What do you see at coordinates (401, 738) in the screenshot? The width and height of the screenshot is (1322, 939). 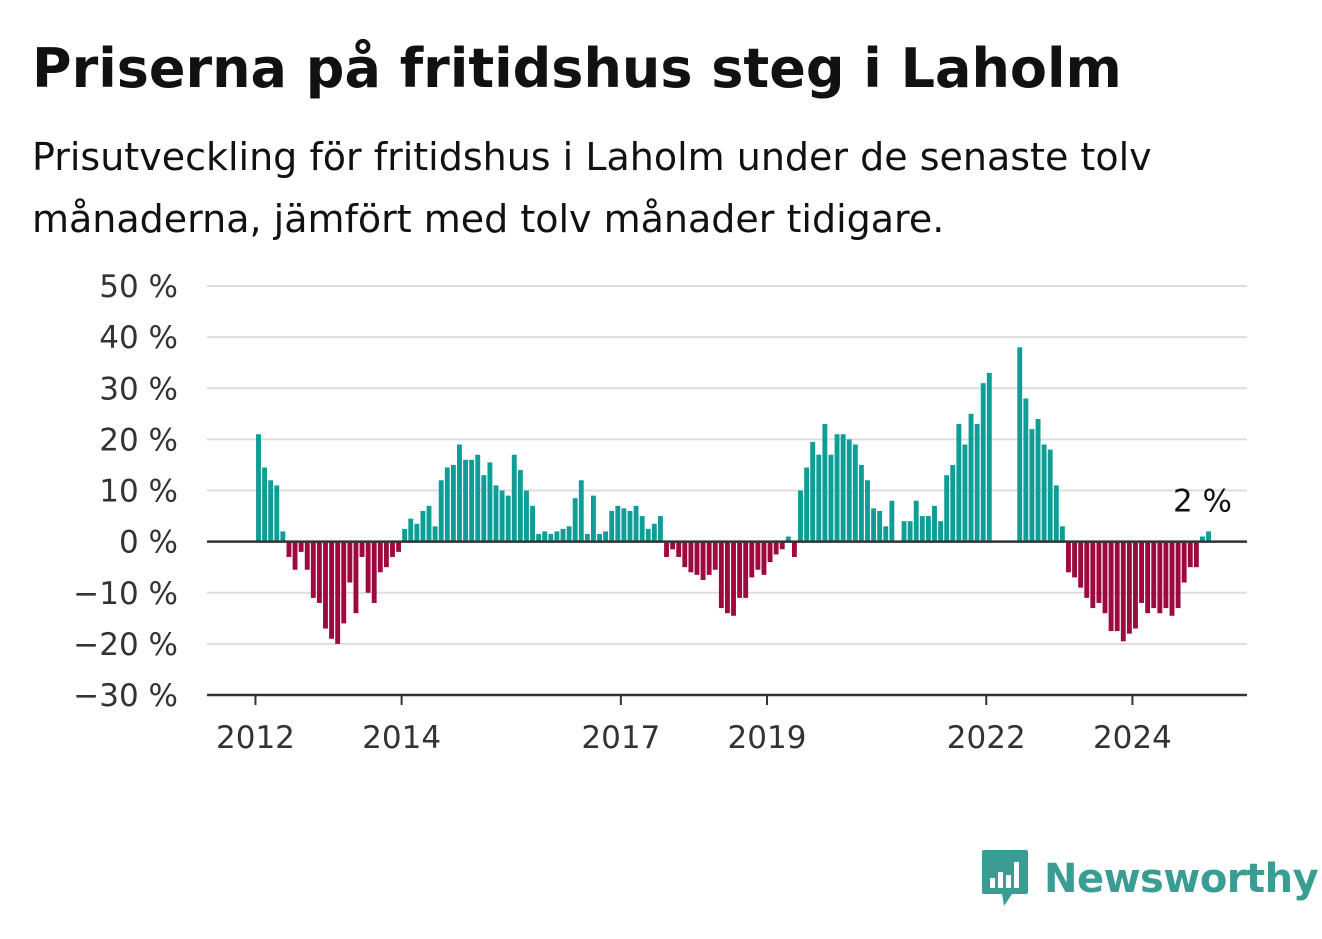 I see `x-tick-label: 2014` at bounding box center [401, 738].